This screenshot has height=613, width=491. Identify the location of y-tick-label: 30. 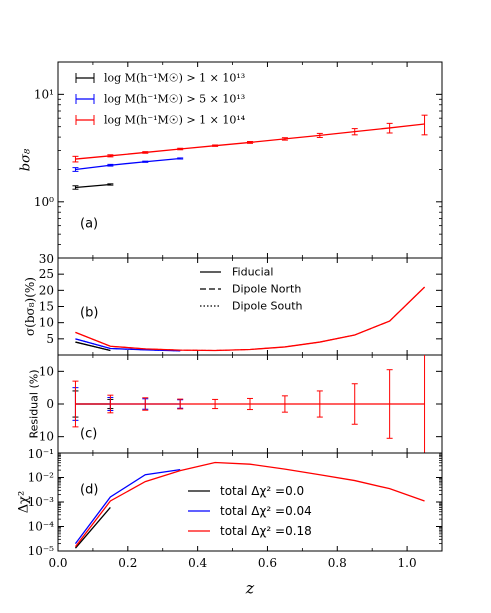
(46, 259).